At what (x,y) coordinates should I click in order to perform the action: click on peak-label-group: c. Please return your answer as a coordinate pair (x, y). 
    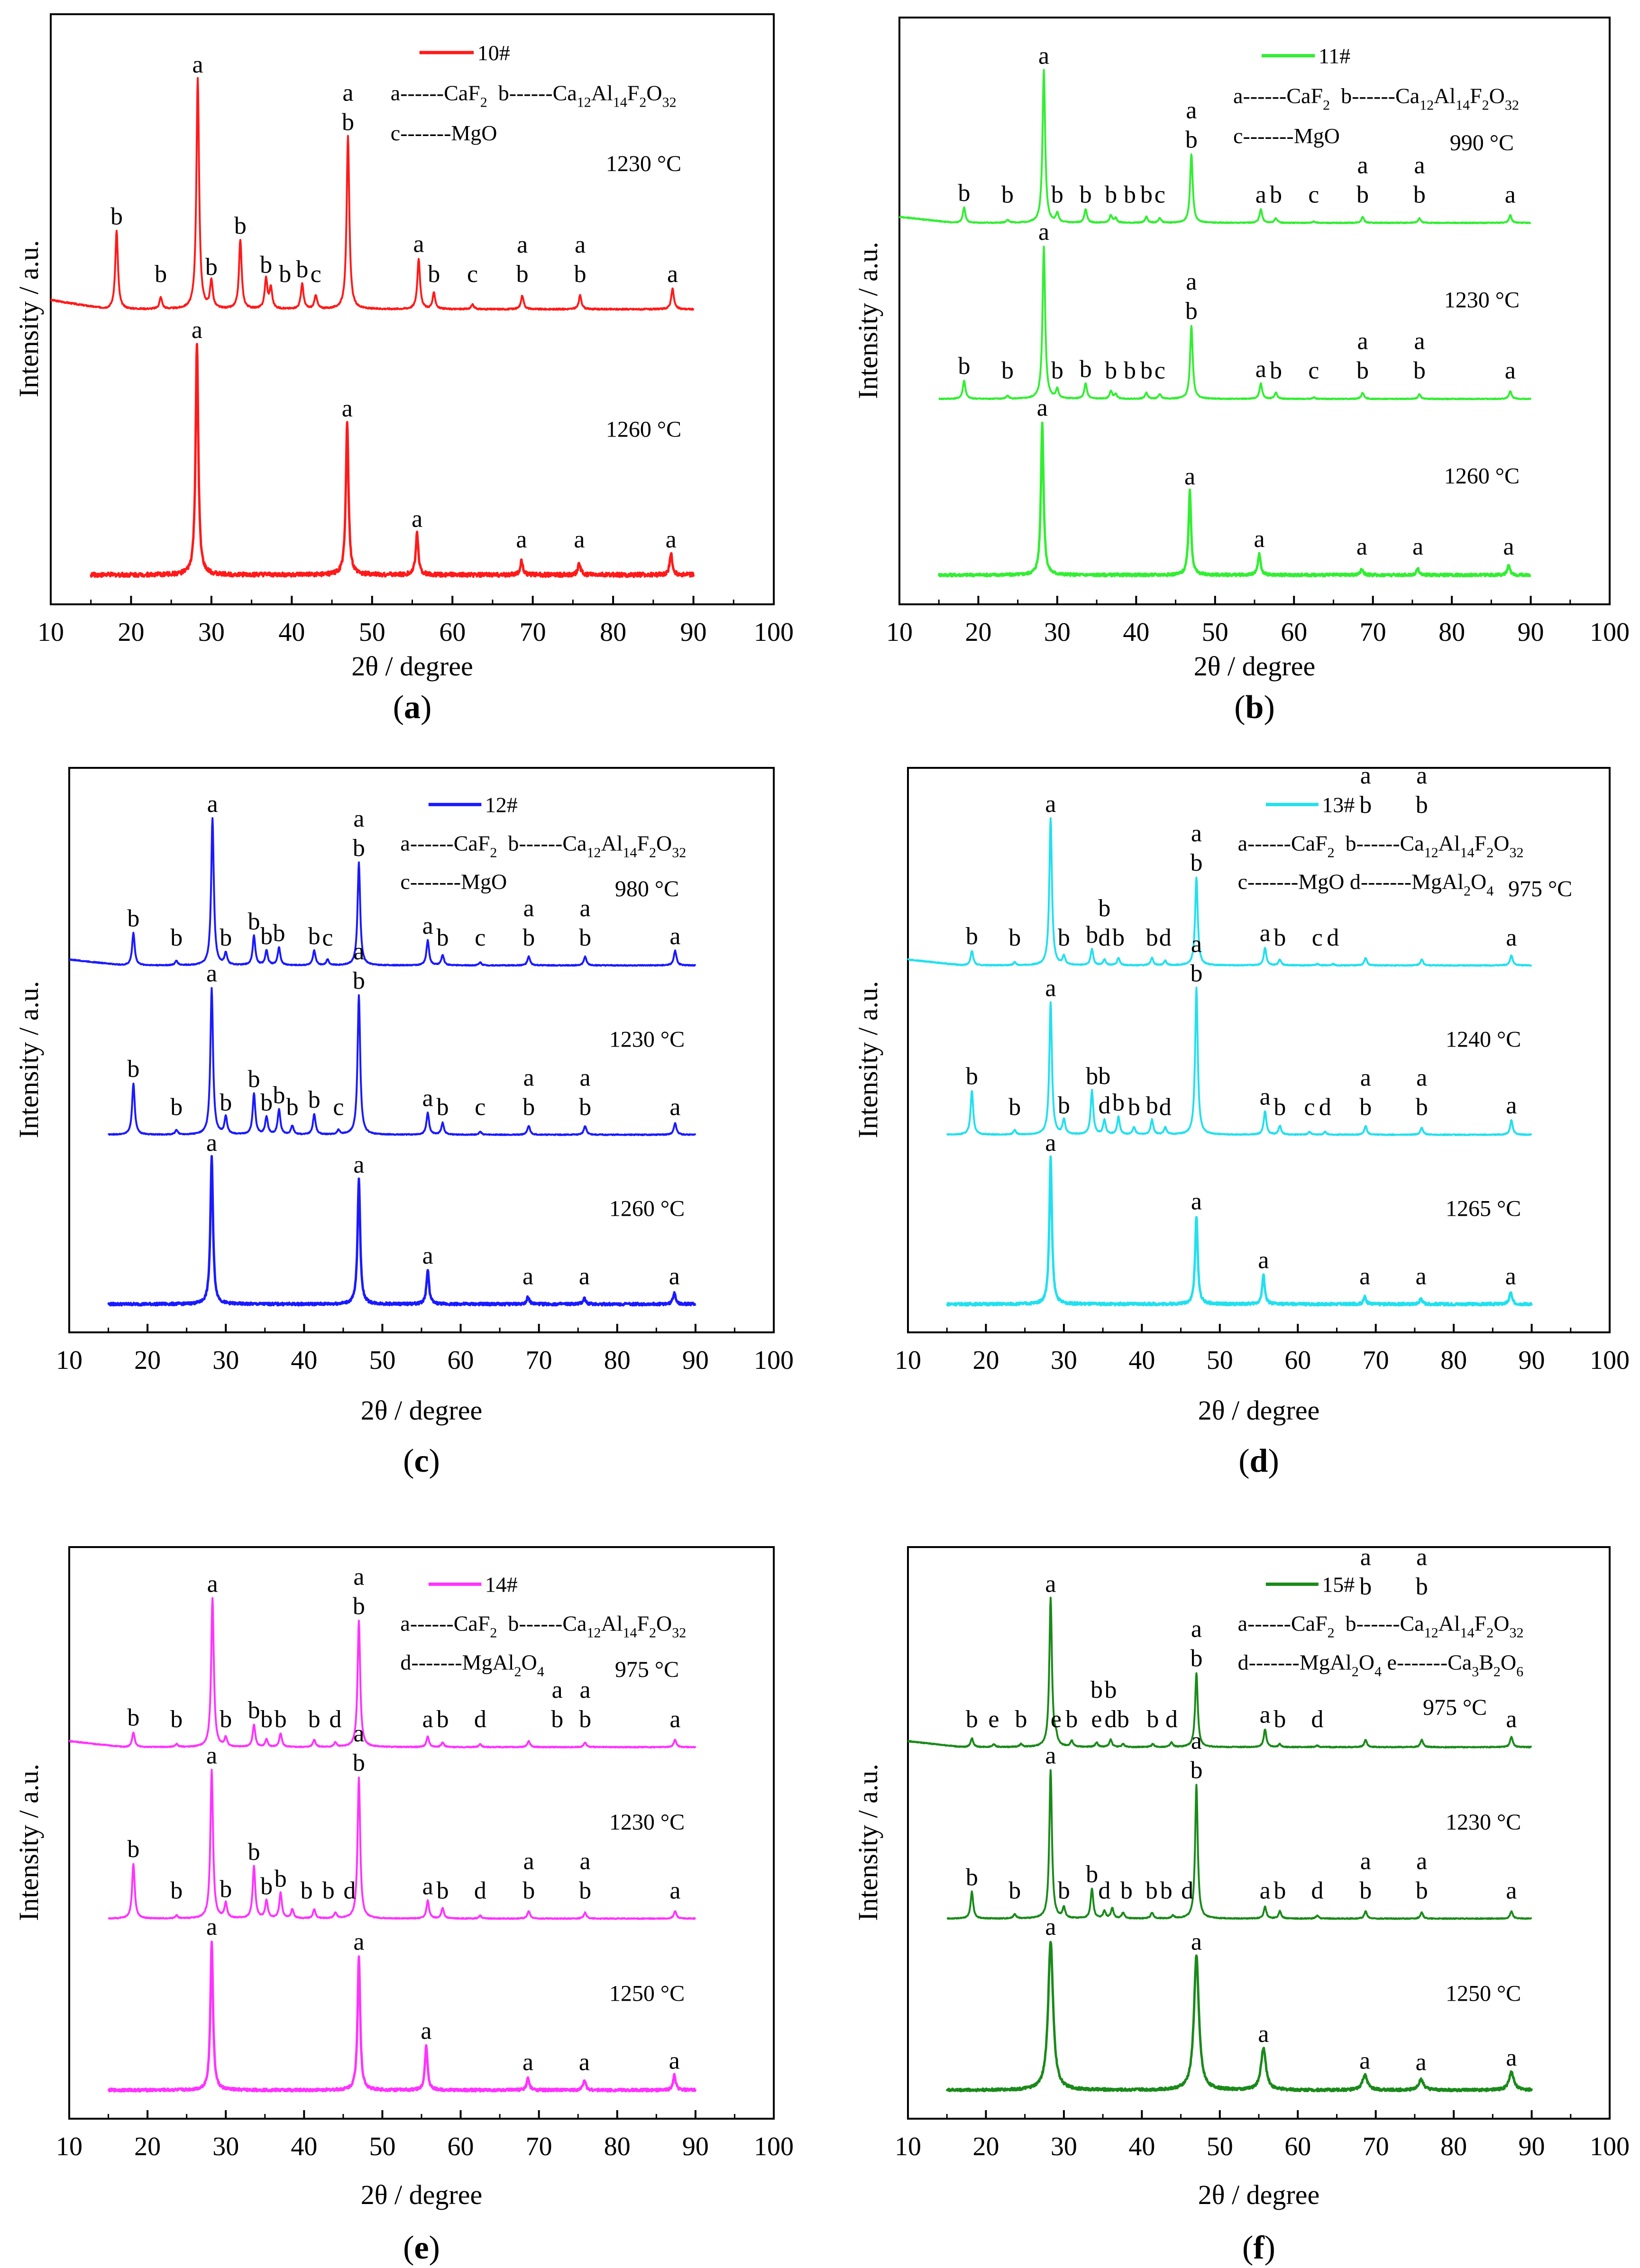
    Looking at the image, I should click on (328, 938).